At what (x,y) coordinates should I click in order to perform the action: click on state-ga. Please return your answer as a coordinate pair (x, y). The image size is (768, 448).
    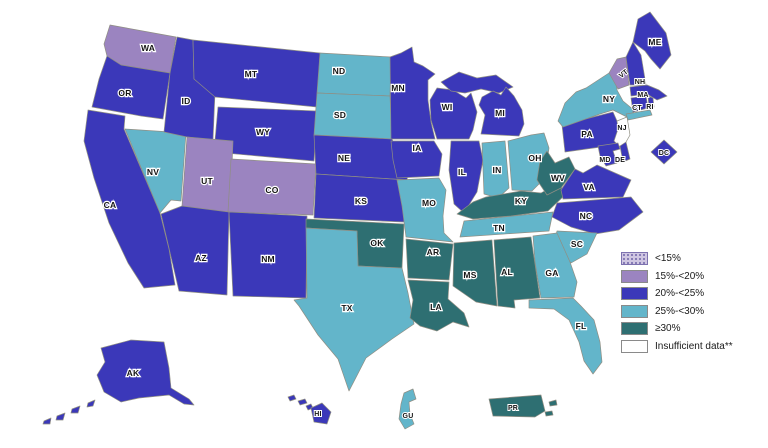
    Looking at the image, I should click on (555, 265).